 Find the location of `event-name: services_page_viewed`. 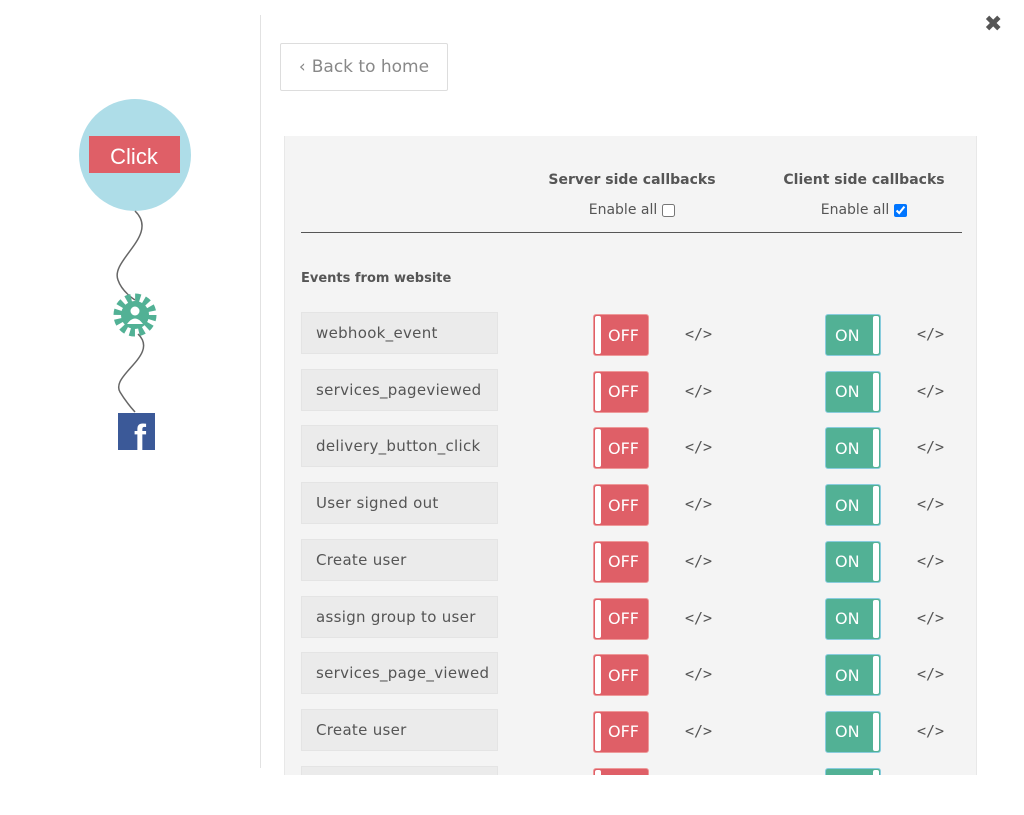

event-name: services_page_viewed is located at coordinates (399, 673).